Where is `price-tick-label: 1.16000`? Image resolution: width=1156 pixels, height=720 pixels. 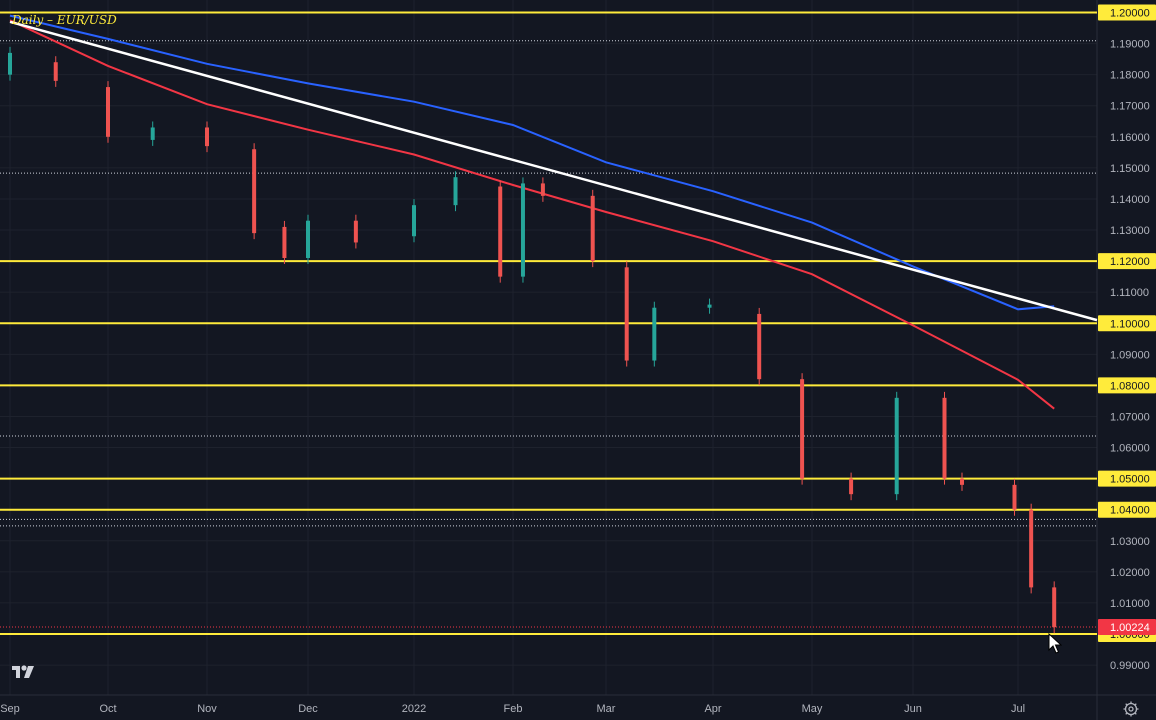
price-tick-label: 1.16000 is located at coordinates (1130, 138).